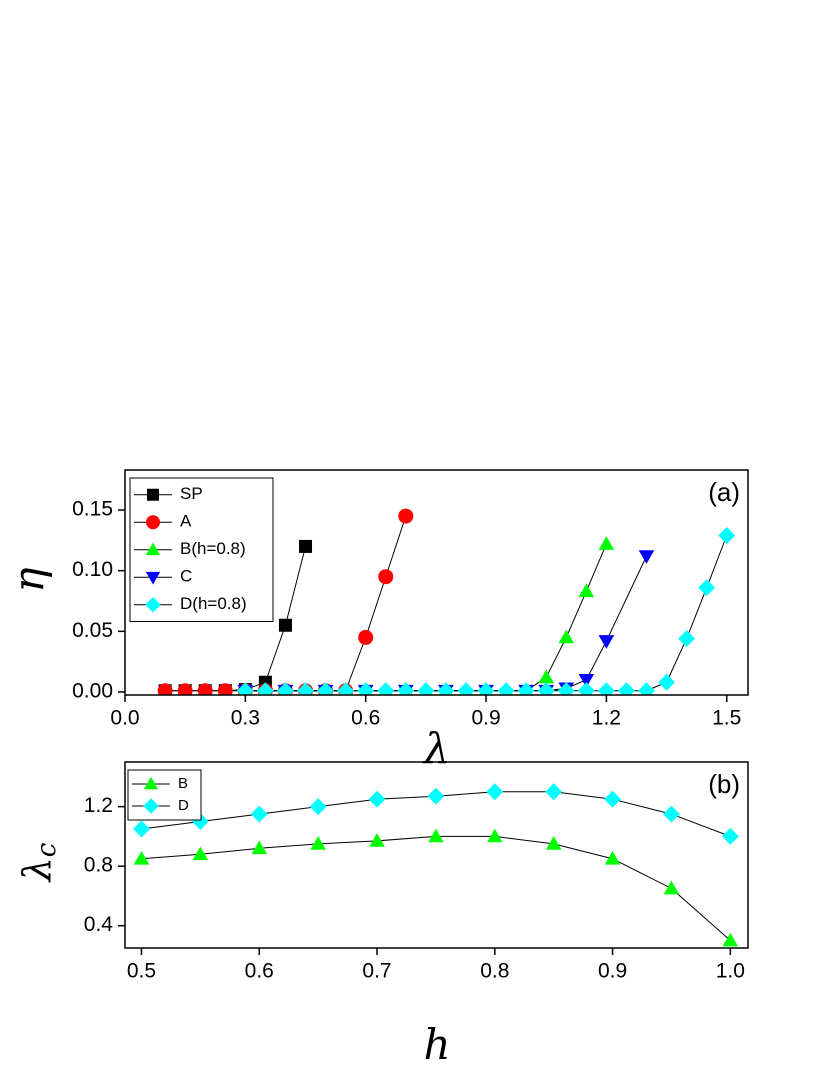 This screenshot has height=1075, width=830. I want to click on x-tick-label: 1.2, so click(606, 718).